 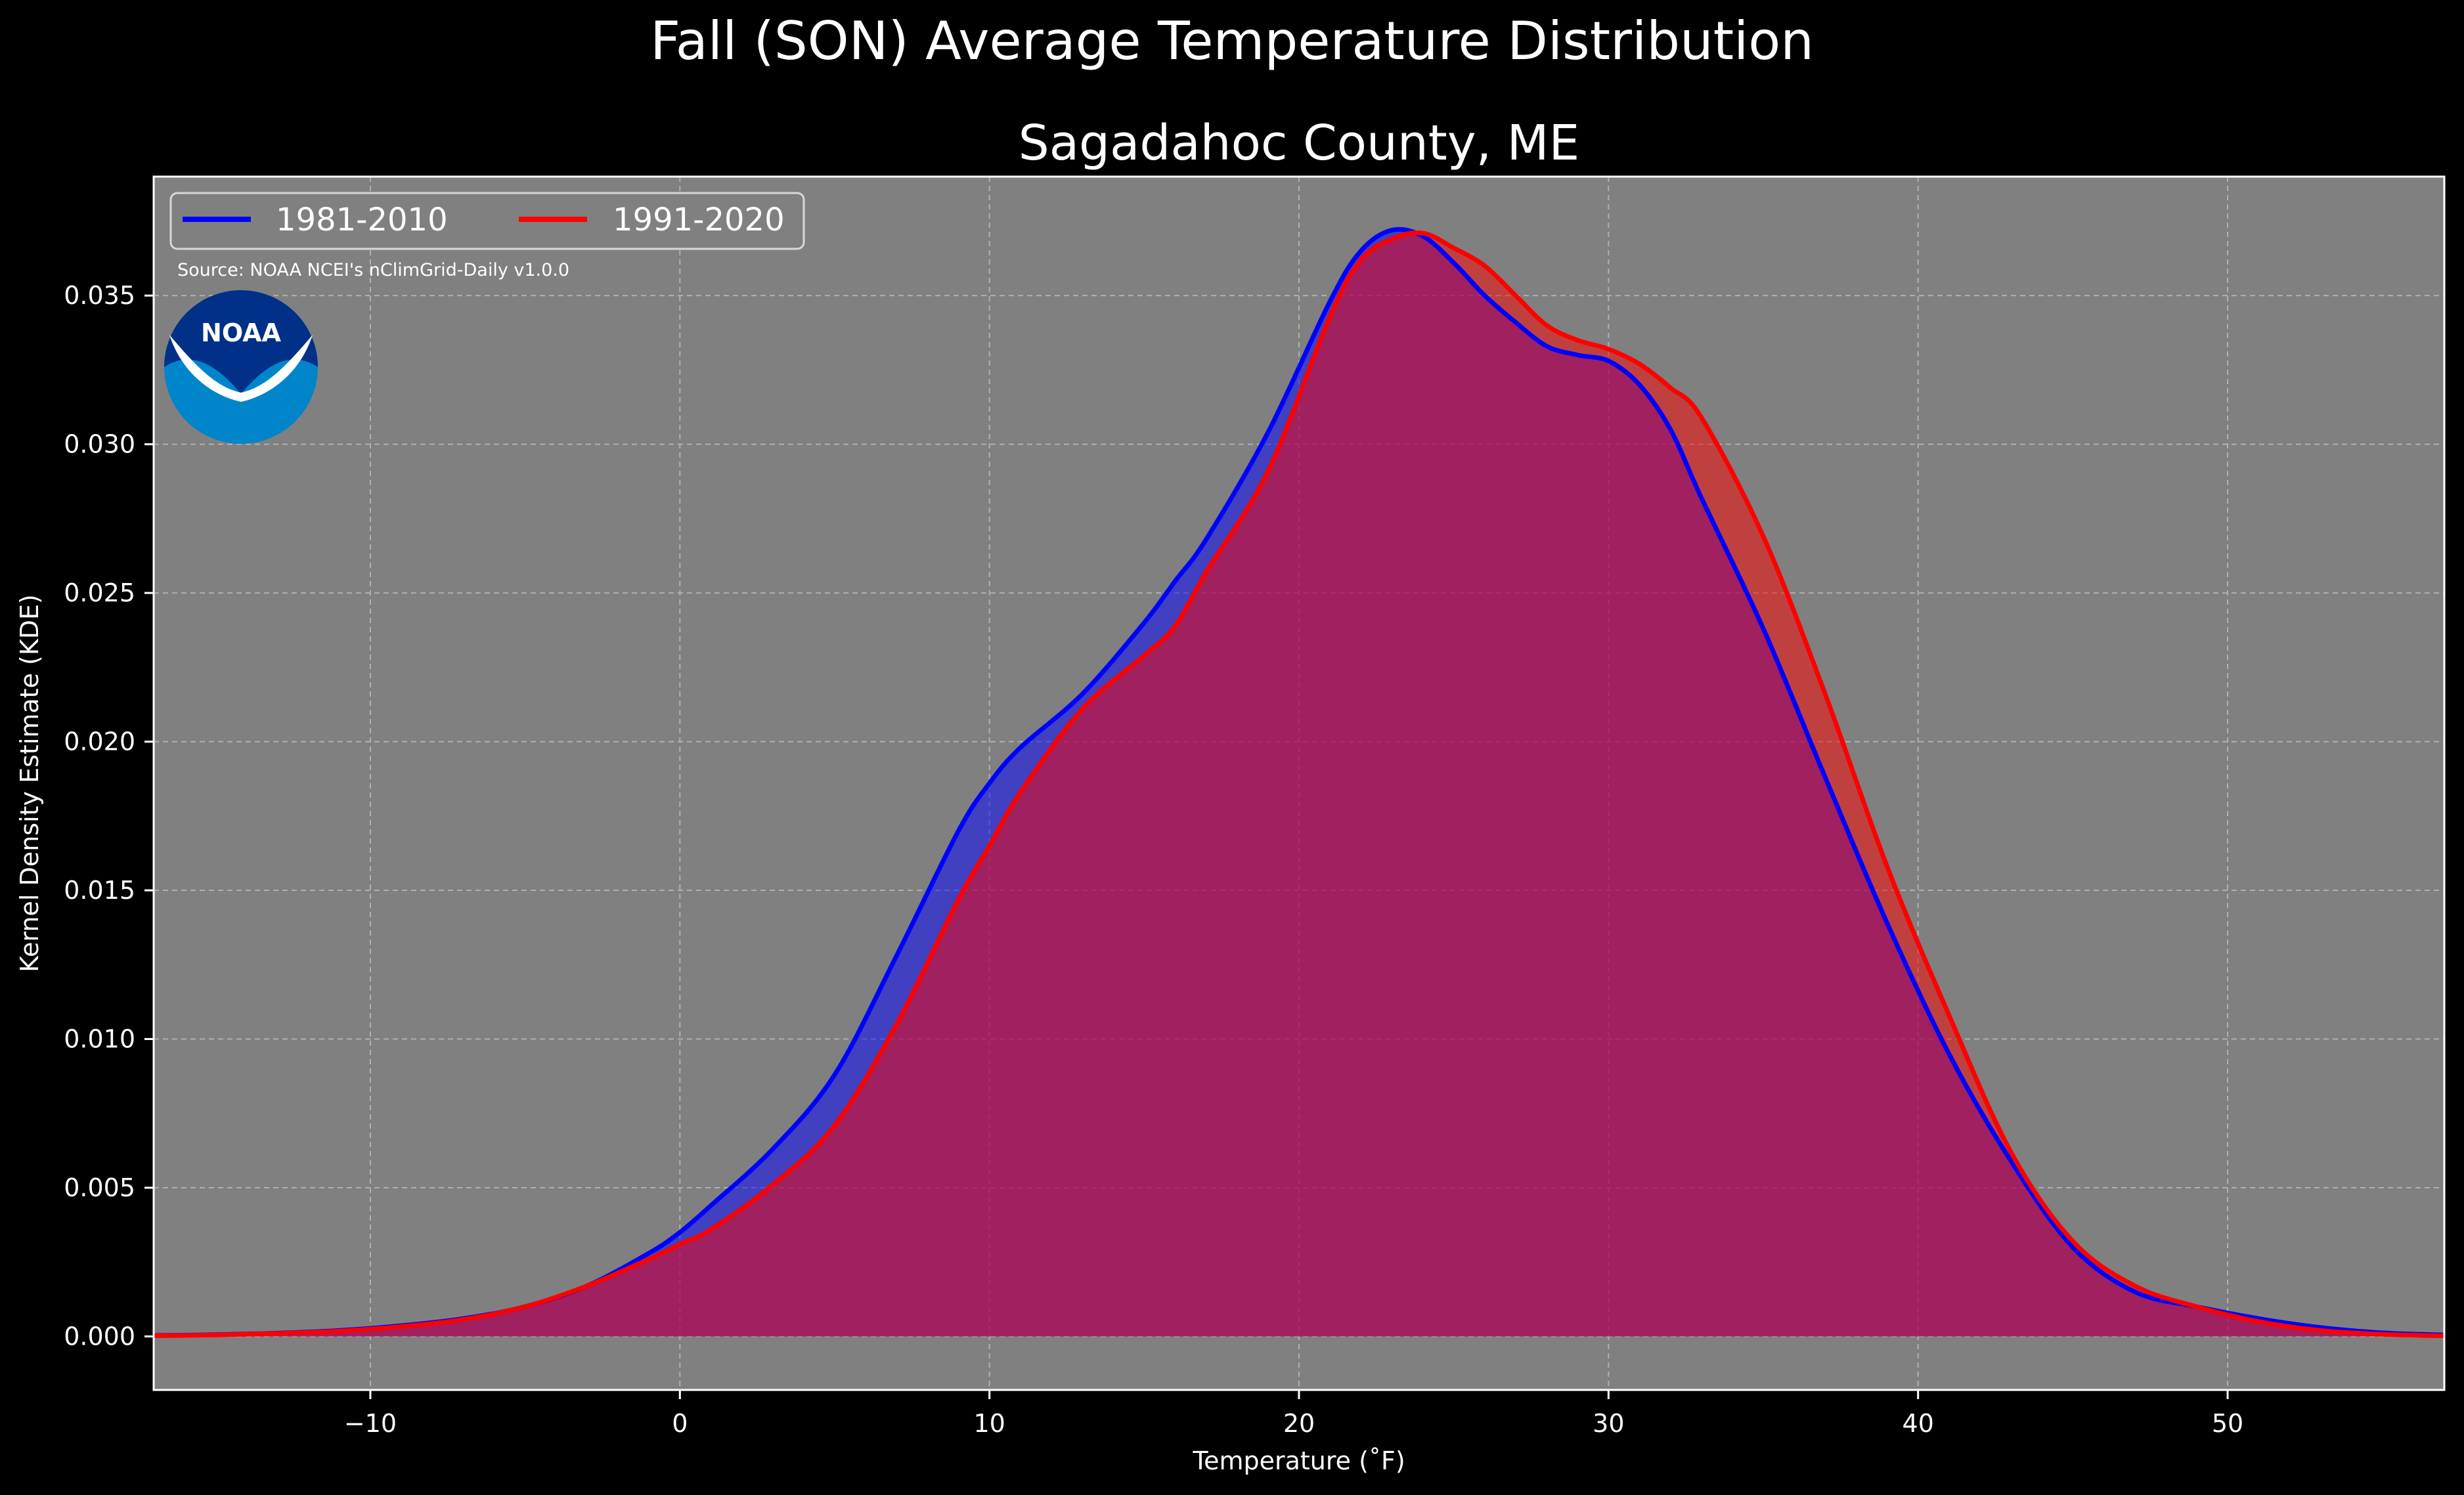 What do you see at coordinates (680, 1423) in the screenshot?
I see `x-tick-label: 0` at bounding box center [680, 1423].